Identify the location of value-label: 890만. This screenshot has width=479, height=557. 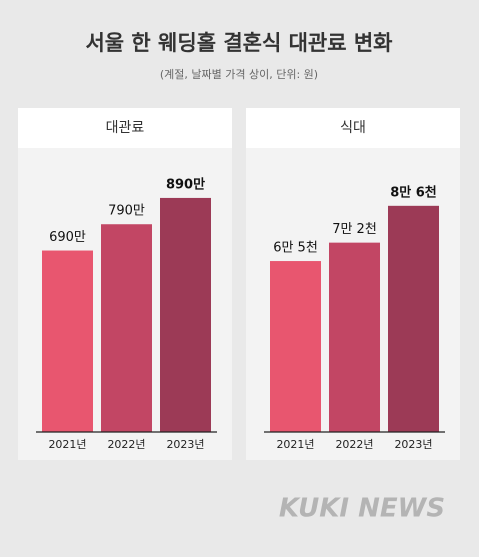
(185, 184).